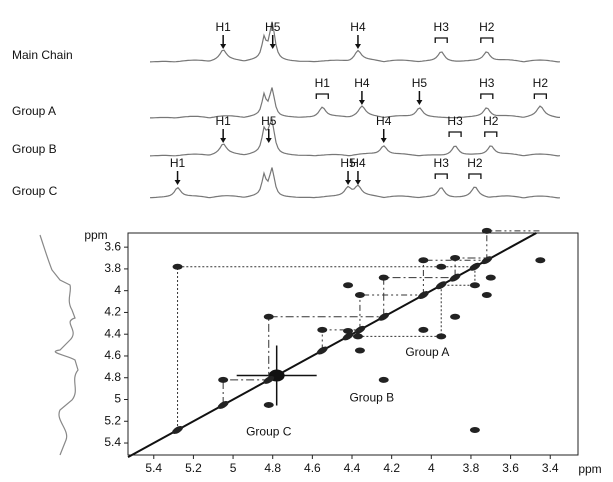 This screenshot has width=613, height=482. What do you see at coordinates (95, 235) in the screenshot?
I see `y-axis-label: ppm` at bounding box center [95, 235].